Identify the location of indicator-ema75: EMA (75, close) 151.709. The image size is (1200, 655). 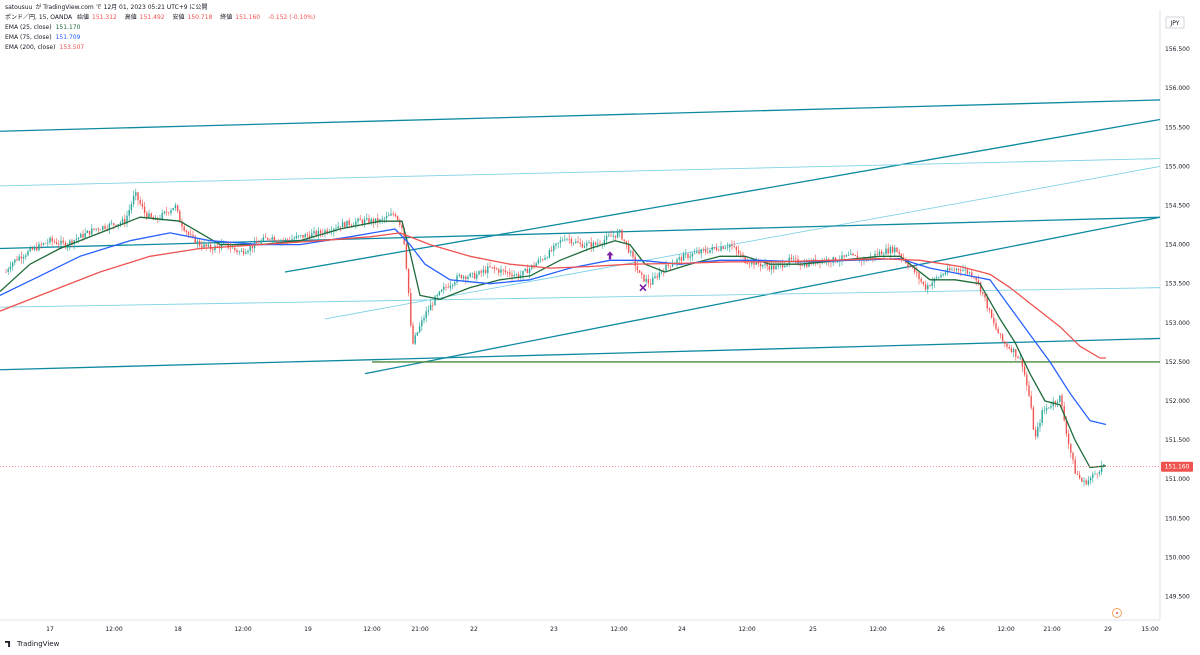
(163, 38).